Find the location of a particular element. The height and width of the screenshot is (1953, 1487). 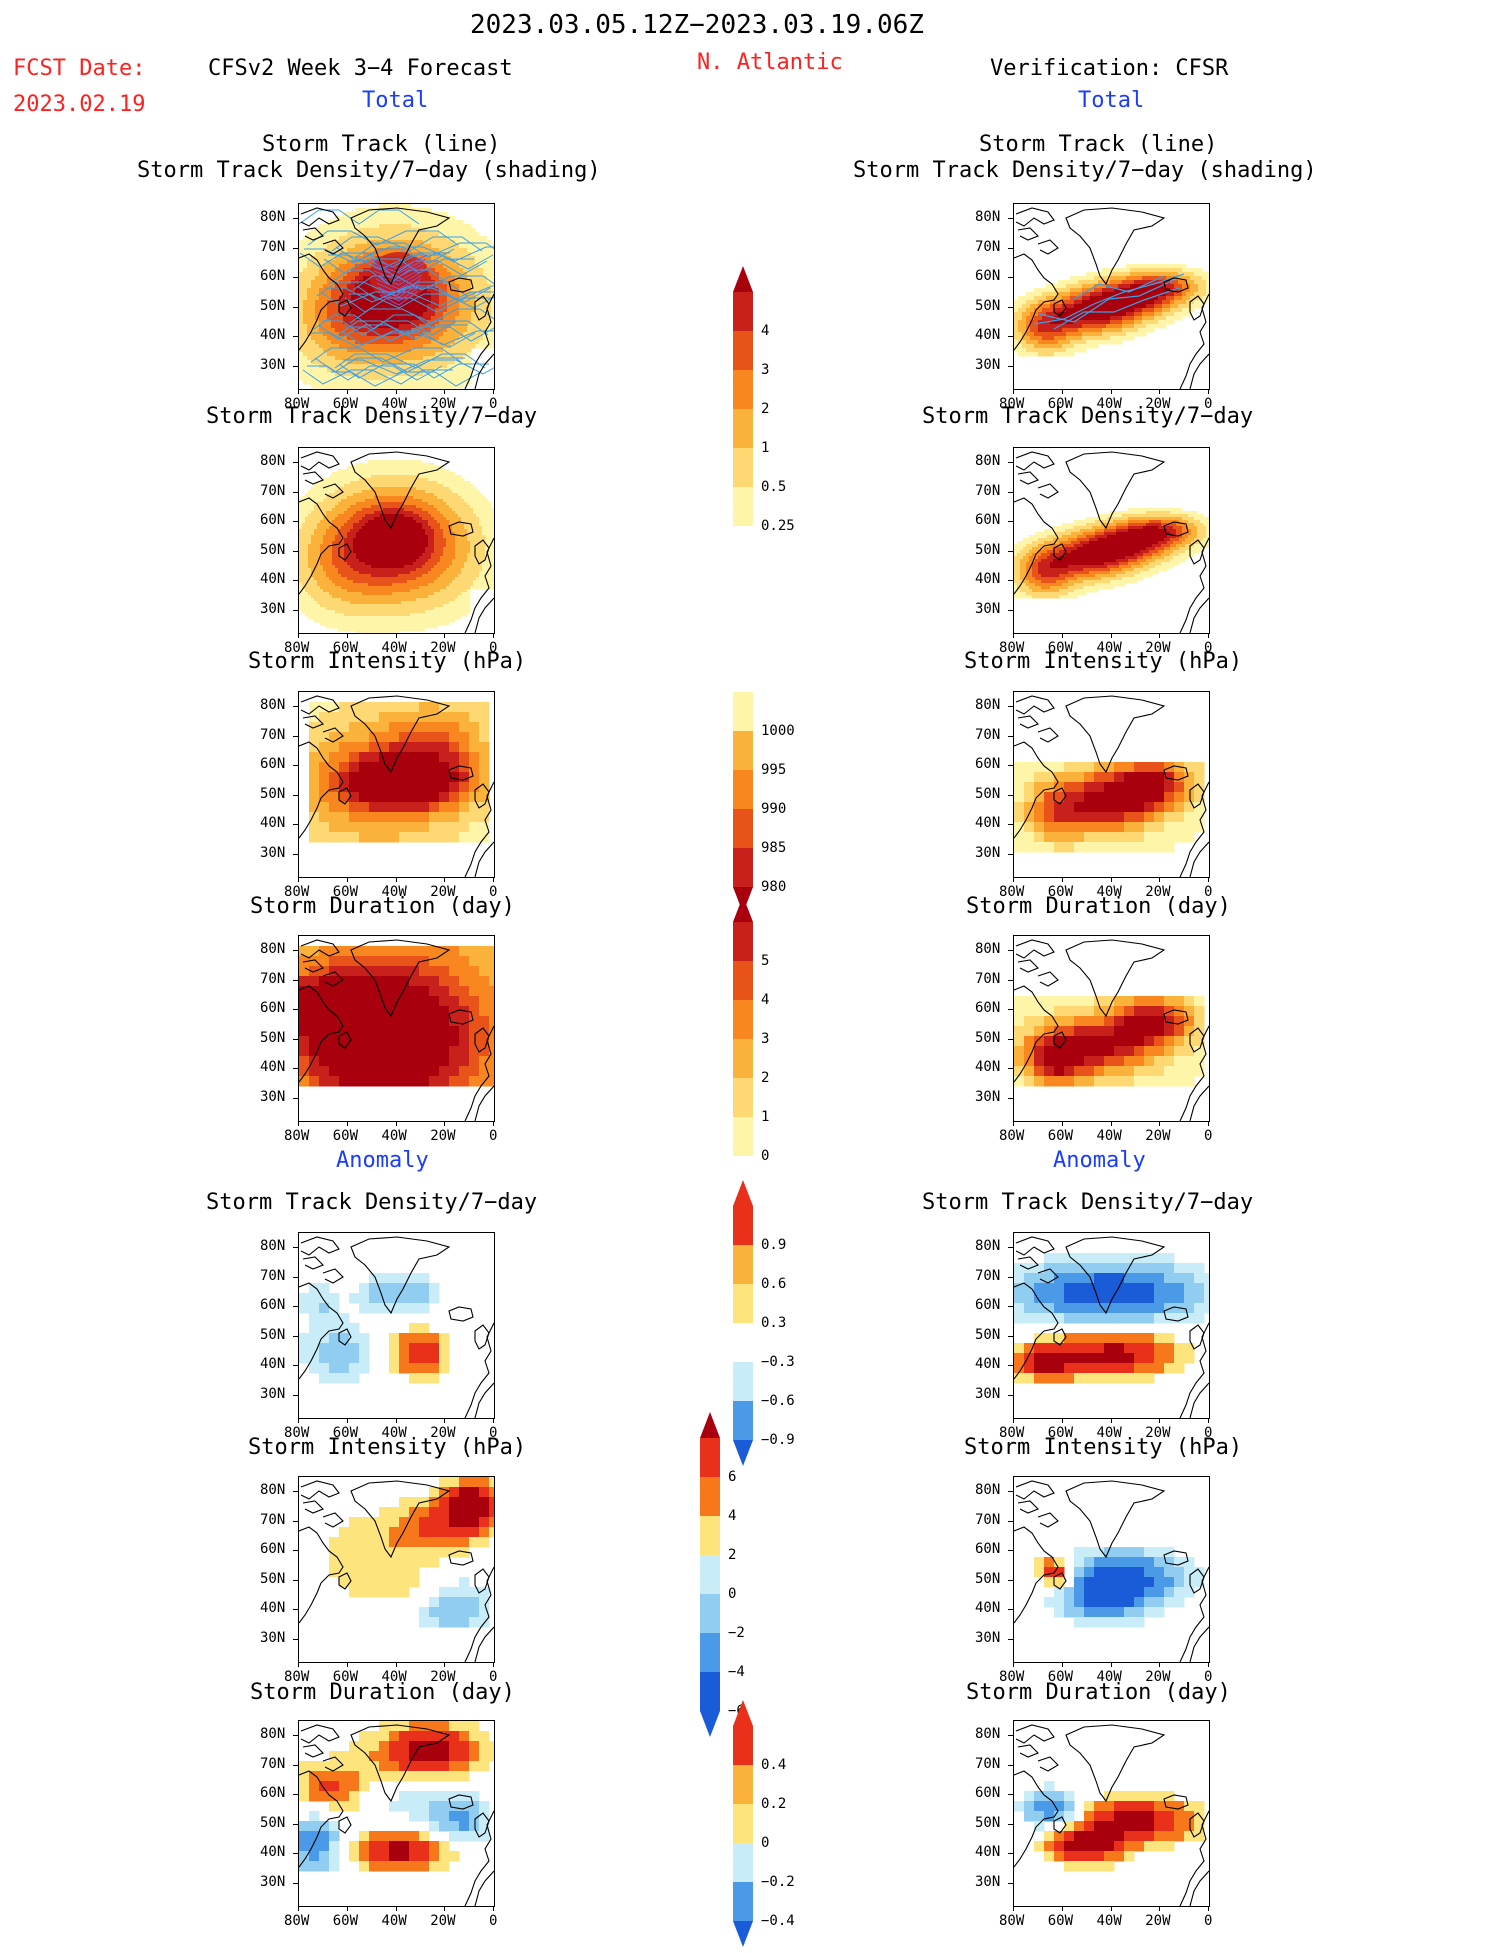

colorbar-label: 0.5 is located at coordinates (774, 487).